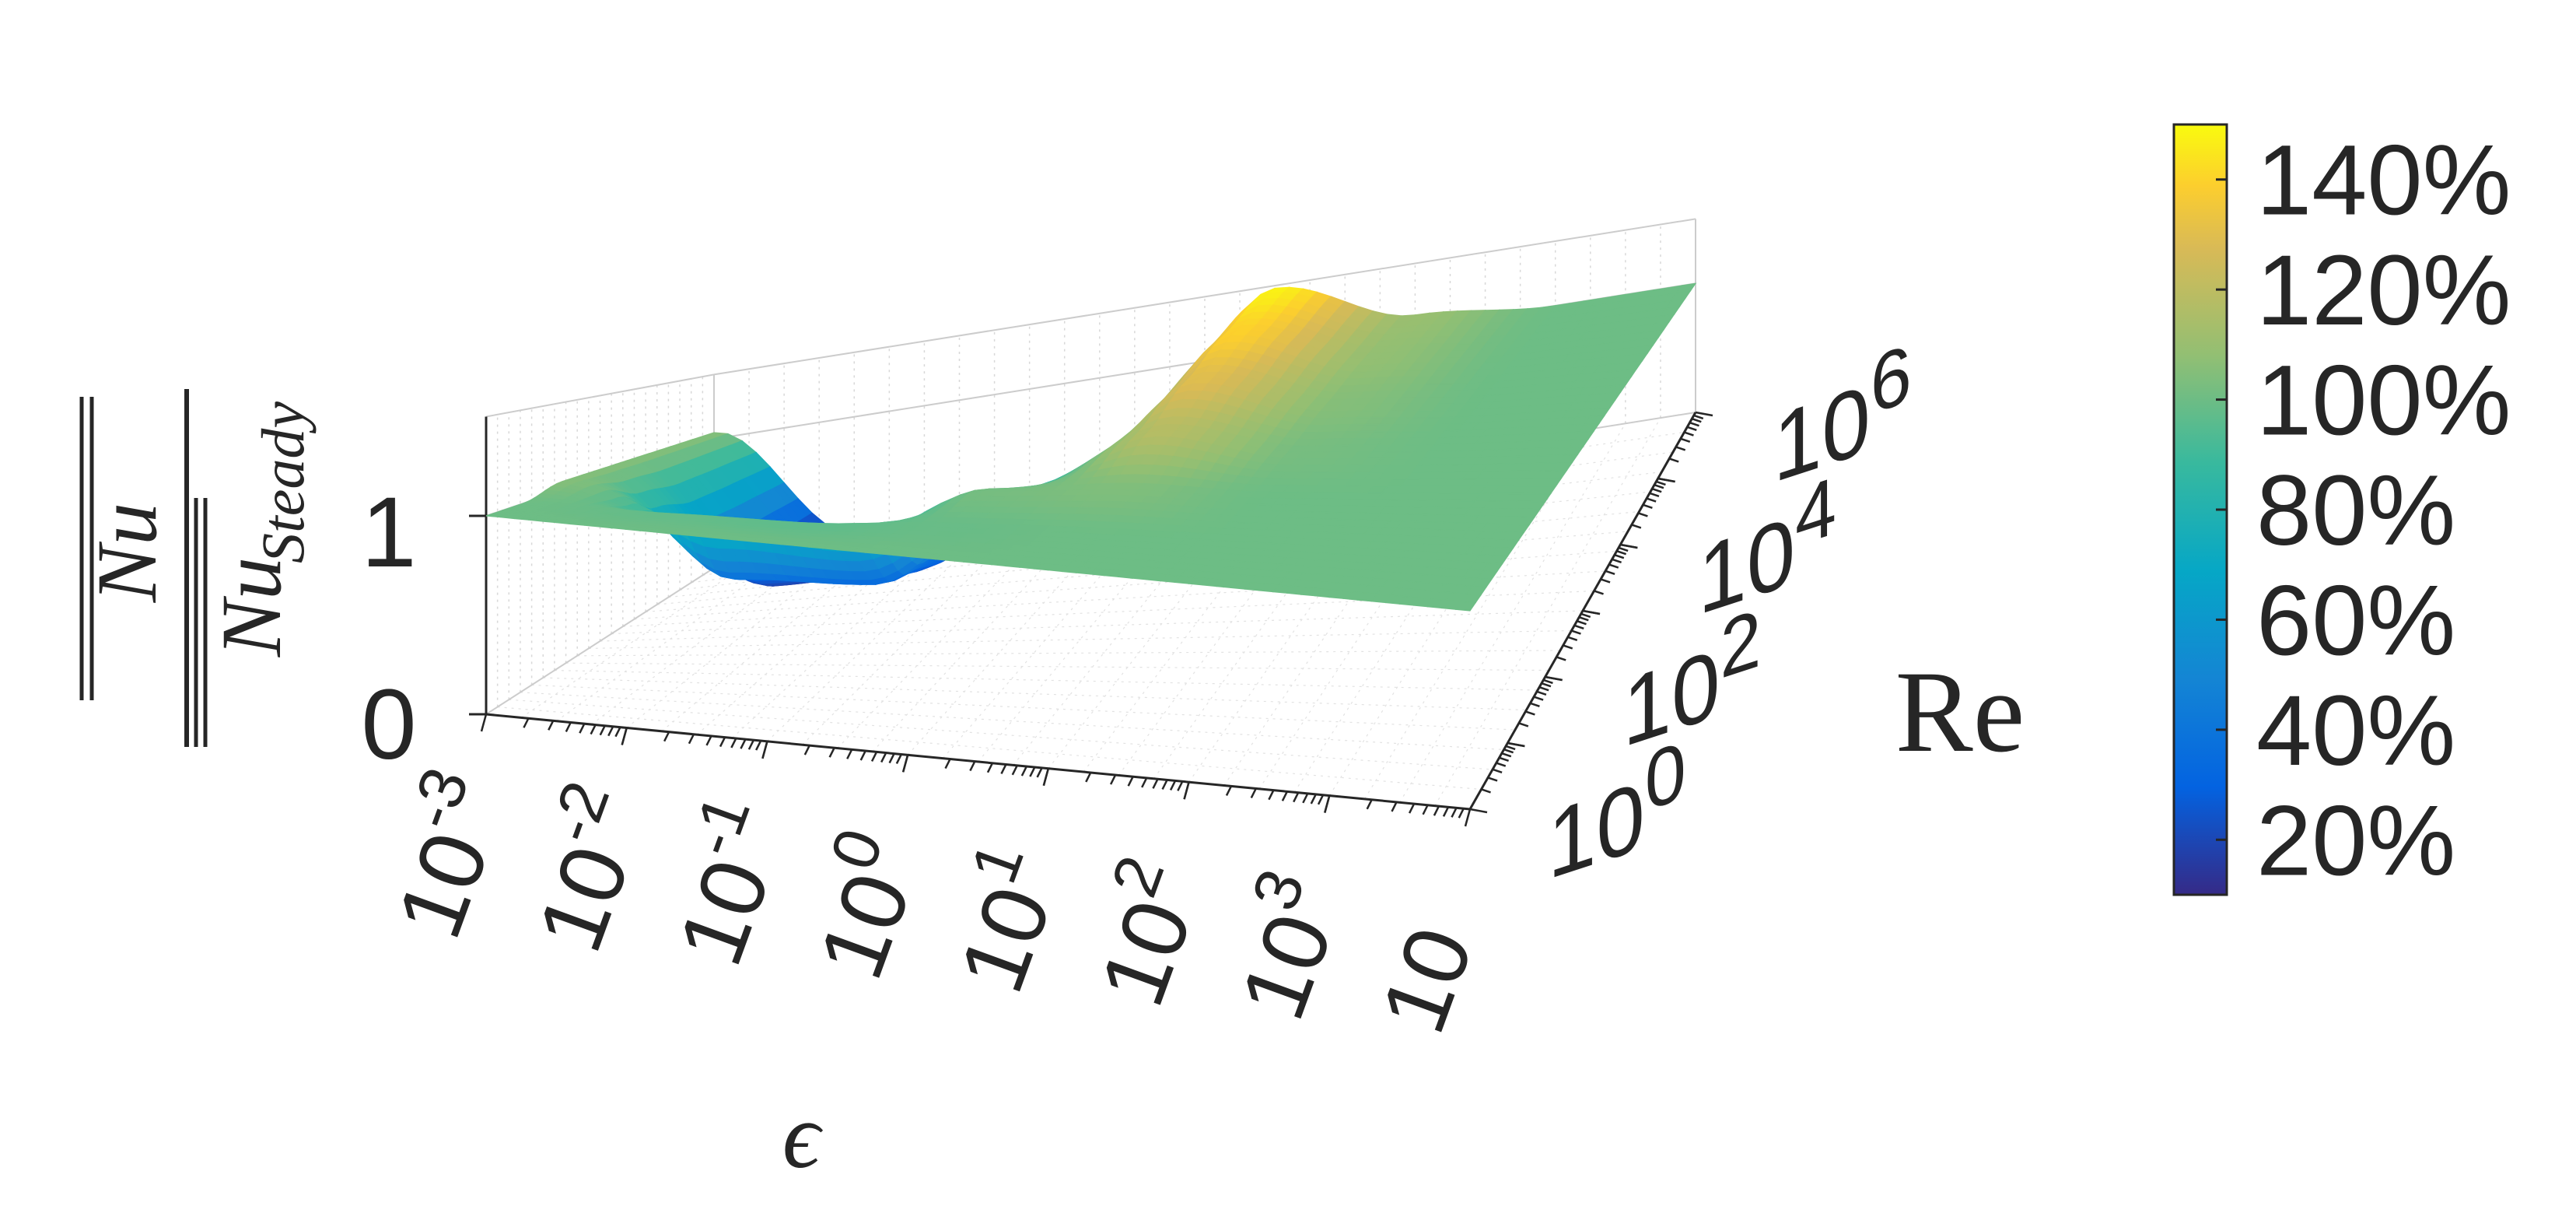 Image resolution: width=2576 pixels, height=1206 pixels. I want to click on colorbar-tick-label: 40%, so click(2355, 731).